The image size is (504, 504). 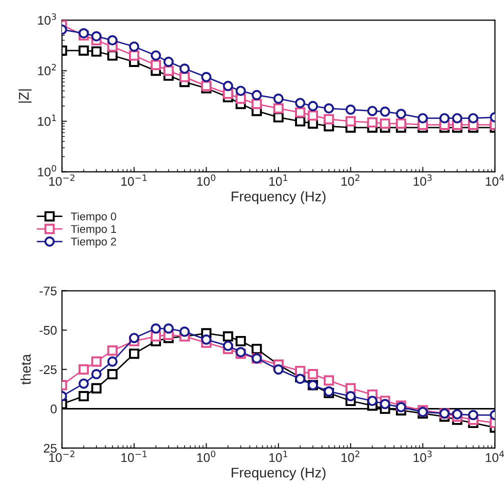 I want to click on y-tick-label: 10$^{3}$, so click(x=47, y=19).